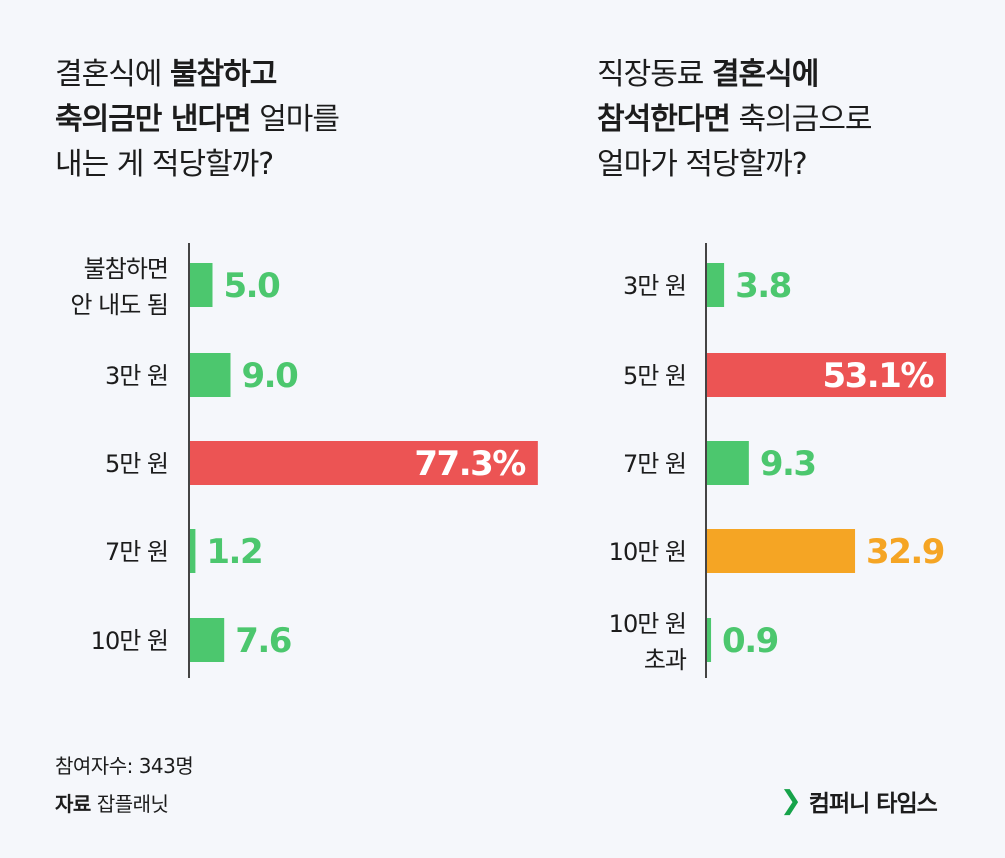 This screenshot has width=1005, height=858. What do you see at coordinates (877, 376) in the screenshot?
I see `chart-1-value-label-1: 53.1%` at bounding box center [877, 376].